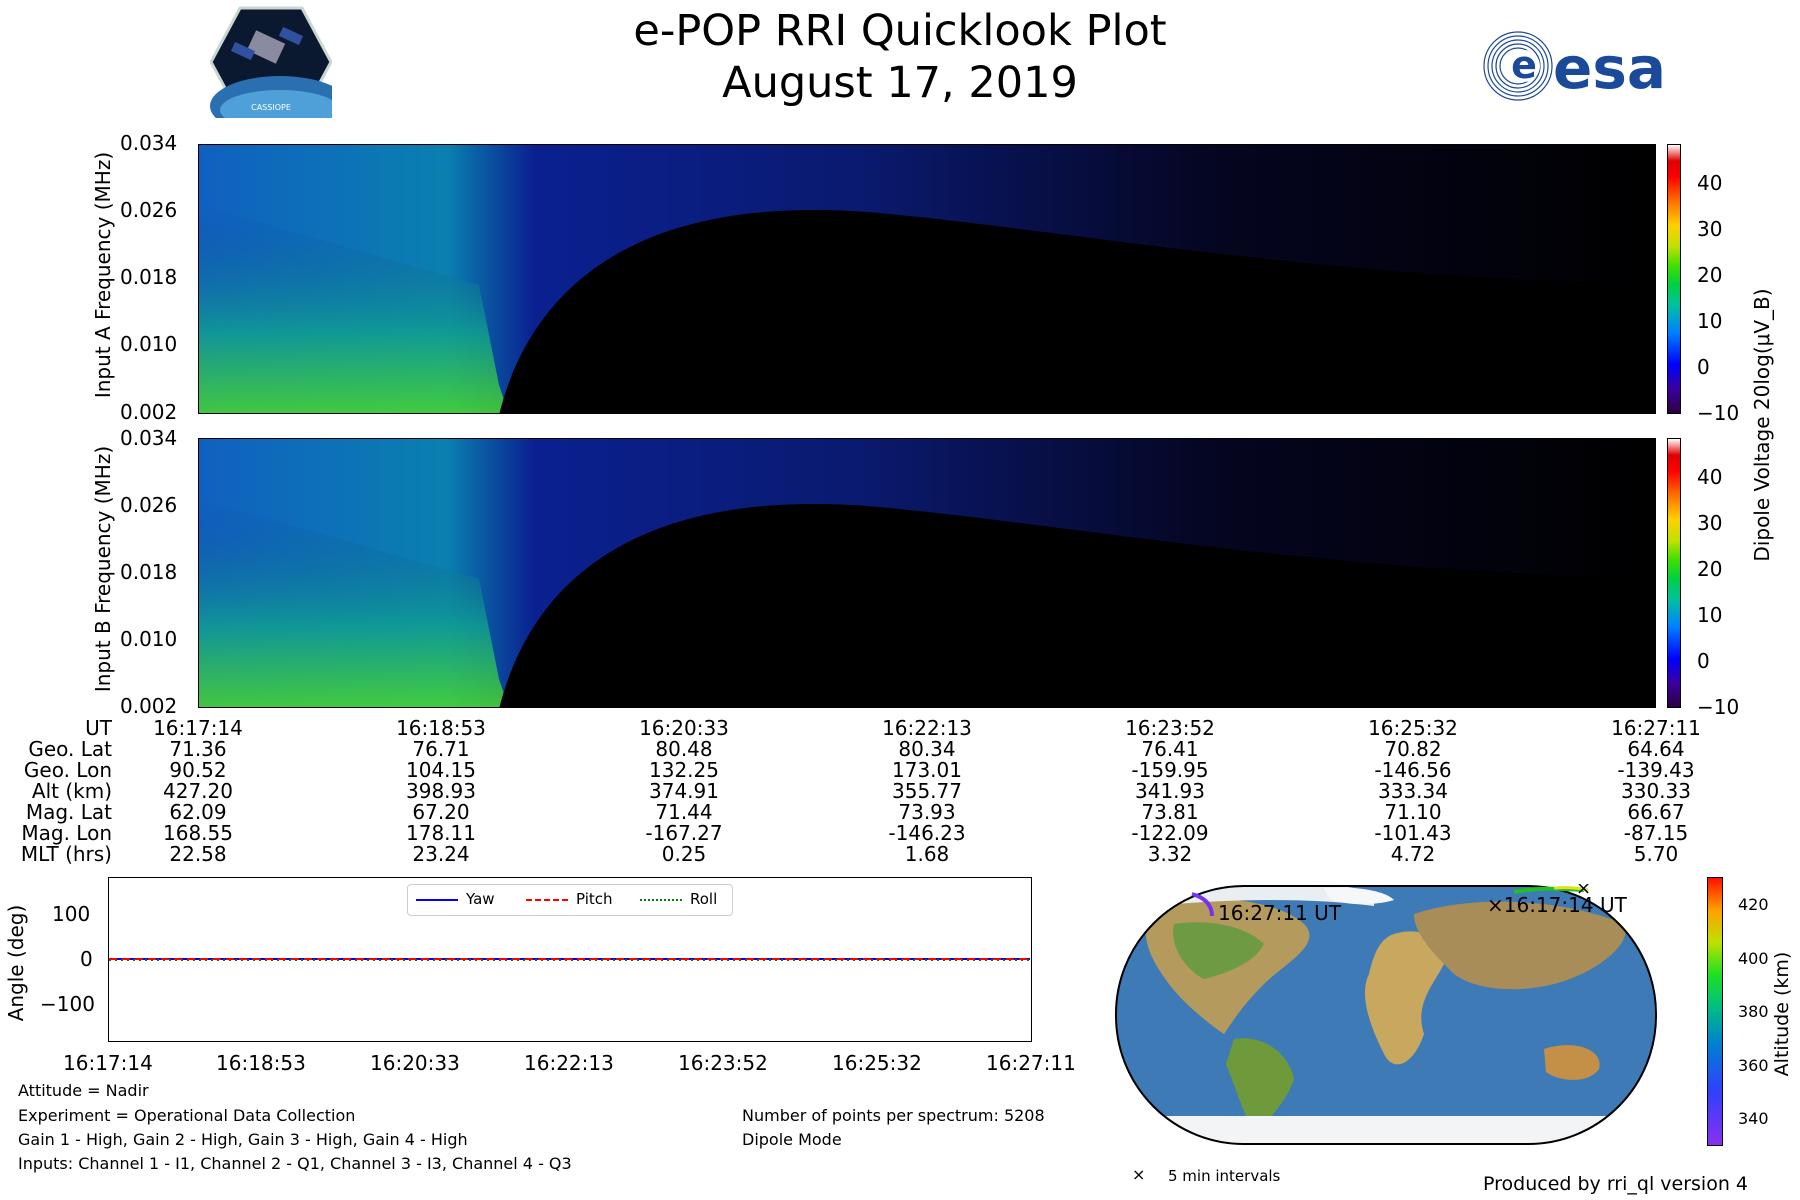  What do you see at coordinates (16, 963) in the screenshot?
I see `attitude-ylabel: Angle (deg)` at bounding box center [16, 963].